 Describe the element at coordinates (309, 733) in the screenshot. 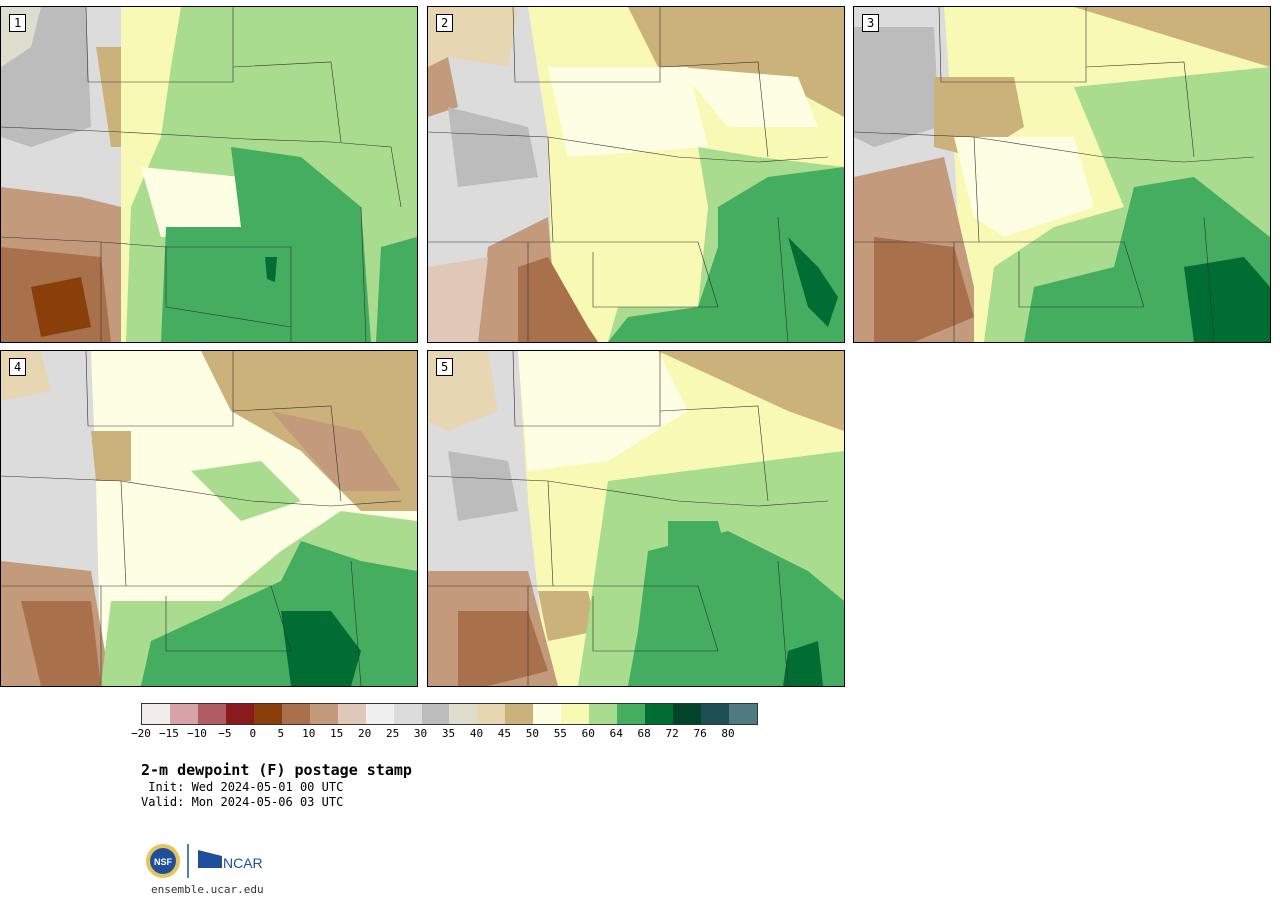

I see `colorbar-tick-label: 10` at that location.